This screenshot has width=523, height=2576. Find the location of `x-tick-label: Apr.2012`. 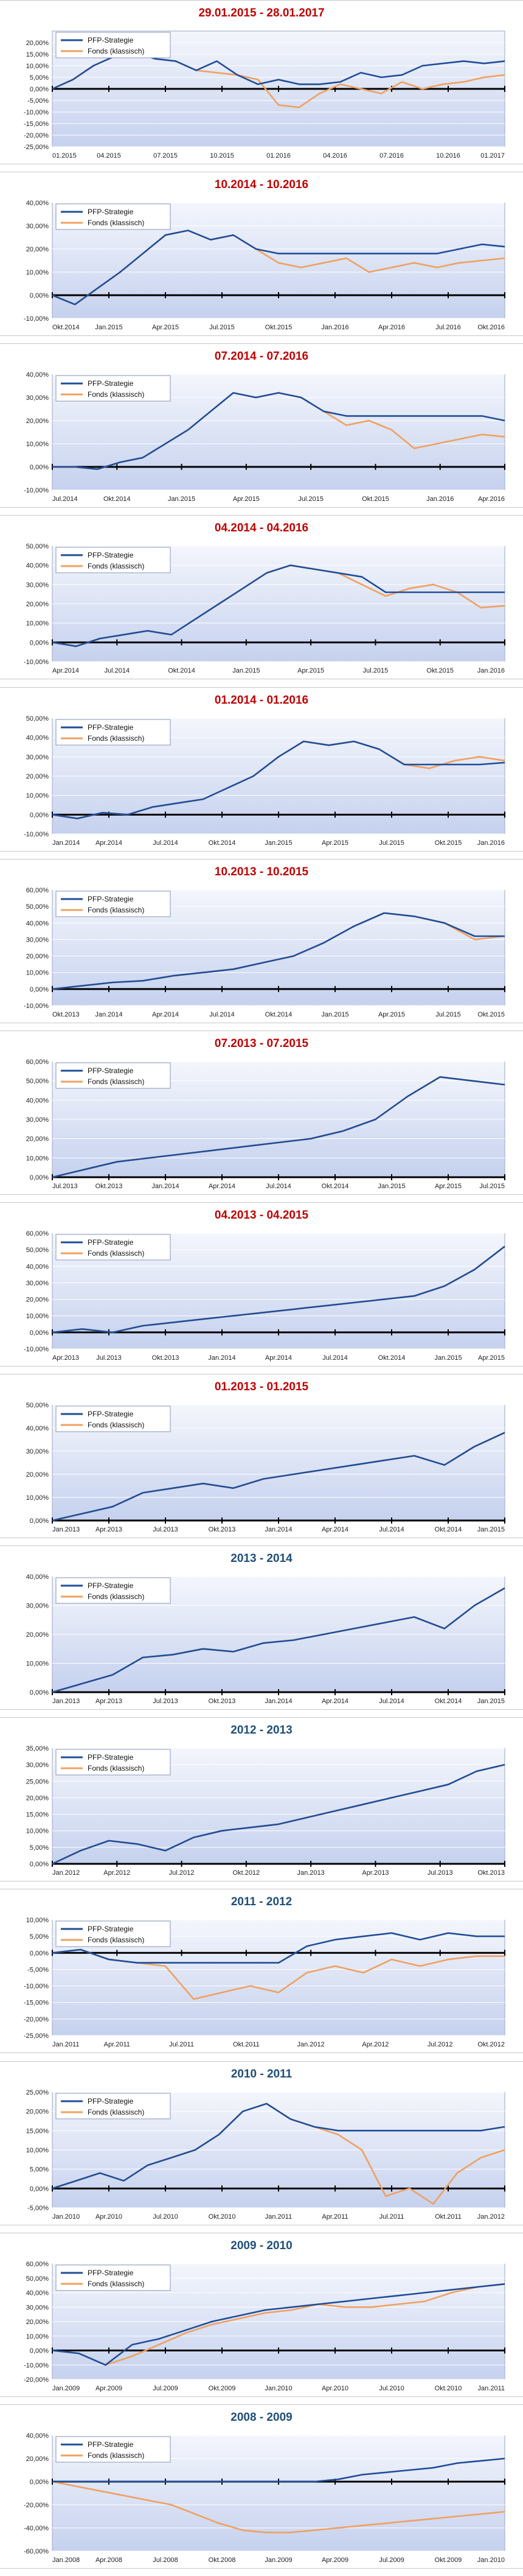

x-tick-label: Apr.2012 is located at coordinates (376, 2044).